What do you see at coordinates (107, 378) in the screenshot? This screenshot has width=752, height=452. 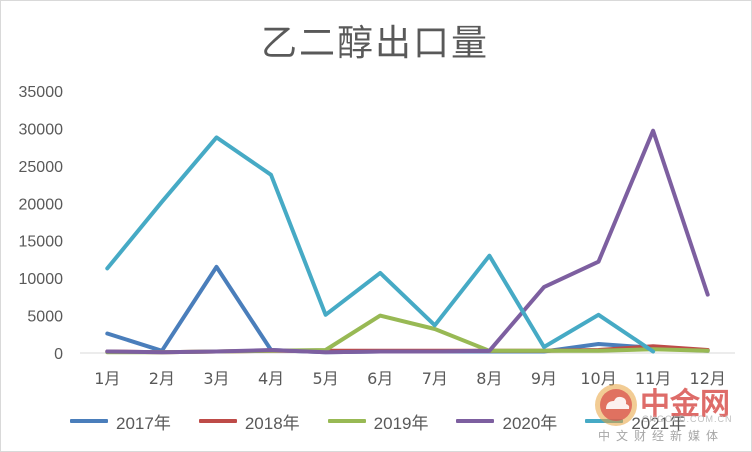 I see `x-tick-label: 1月` at bounding box center [107, 378].